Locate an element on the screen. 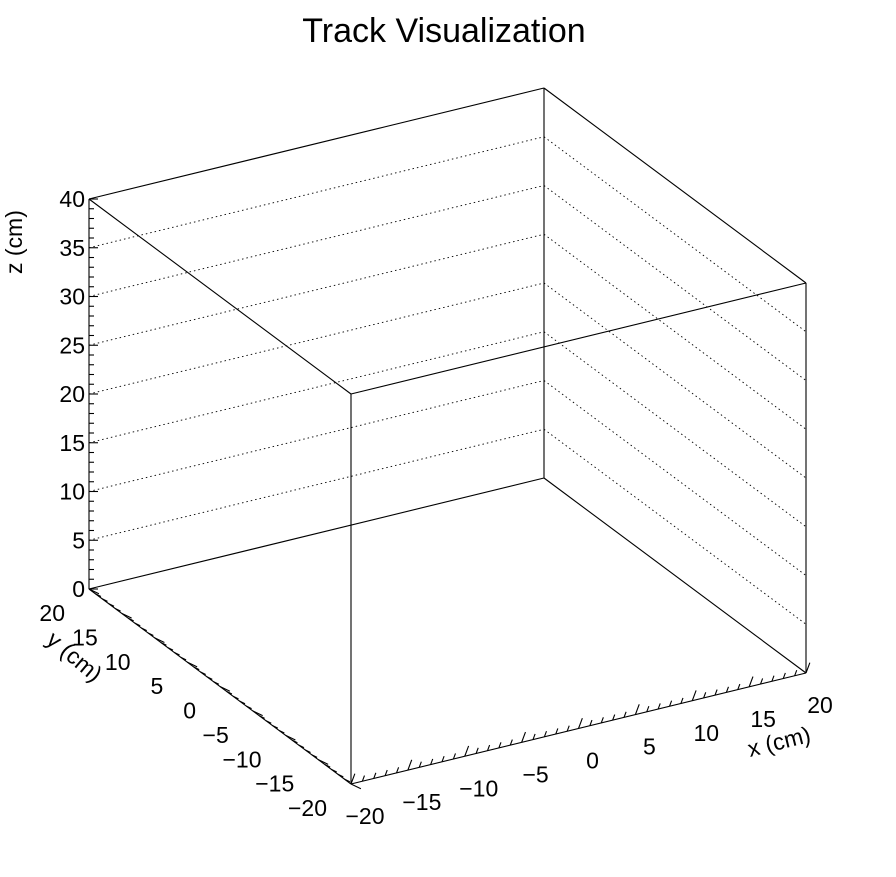 The image size is (896, 877). z-tick-label: 5 is located at coordinates (78, 540).